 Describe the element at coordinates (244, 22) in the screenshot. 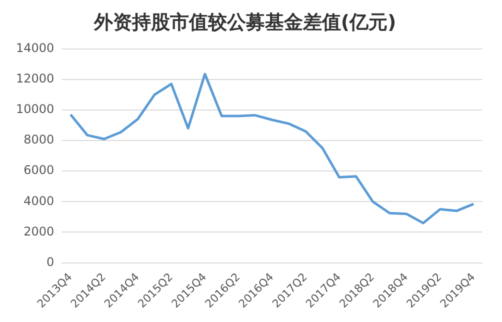

I see `chart-title: 外资持股市值较公募基金差值(亿元)` at that location.